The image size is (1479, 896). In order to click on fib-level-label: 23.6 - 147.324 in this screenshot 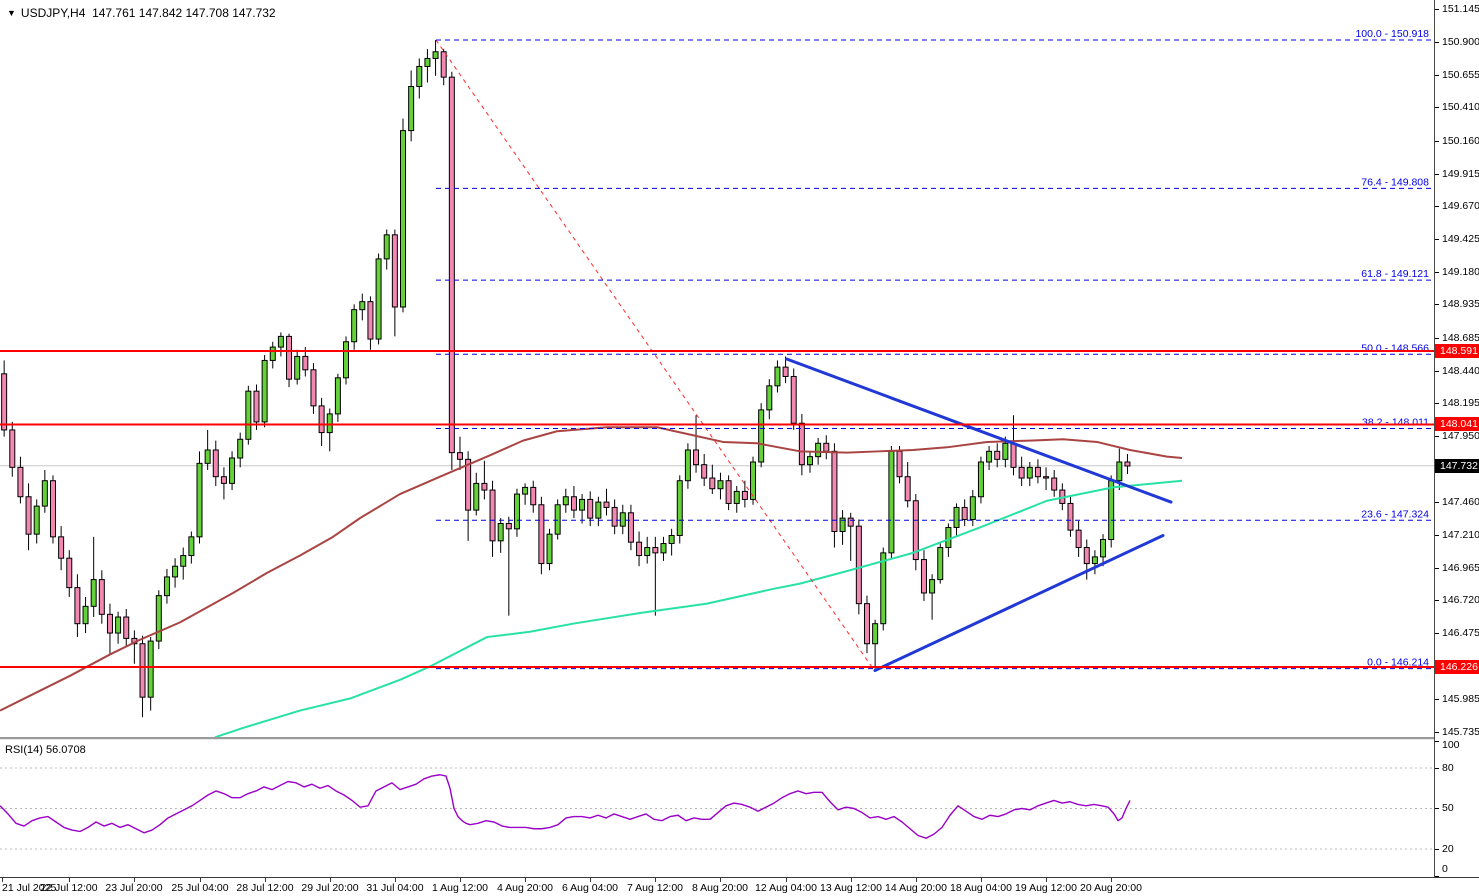, I will do `click(1395, 514)`.